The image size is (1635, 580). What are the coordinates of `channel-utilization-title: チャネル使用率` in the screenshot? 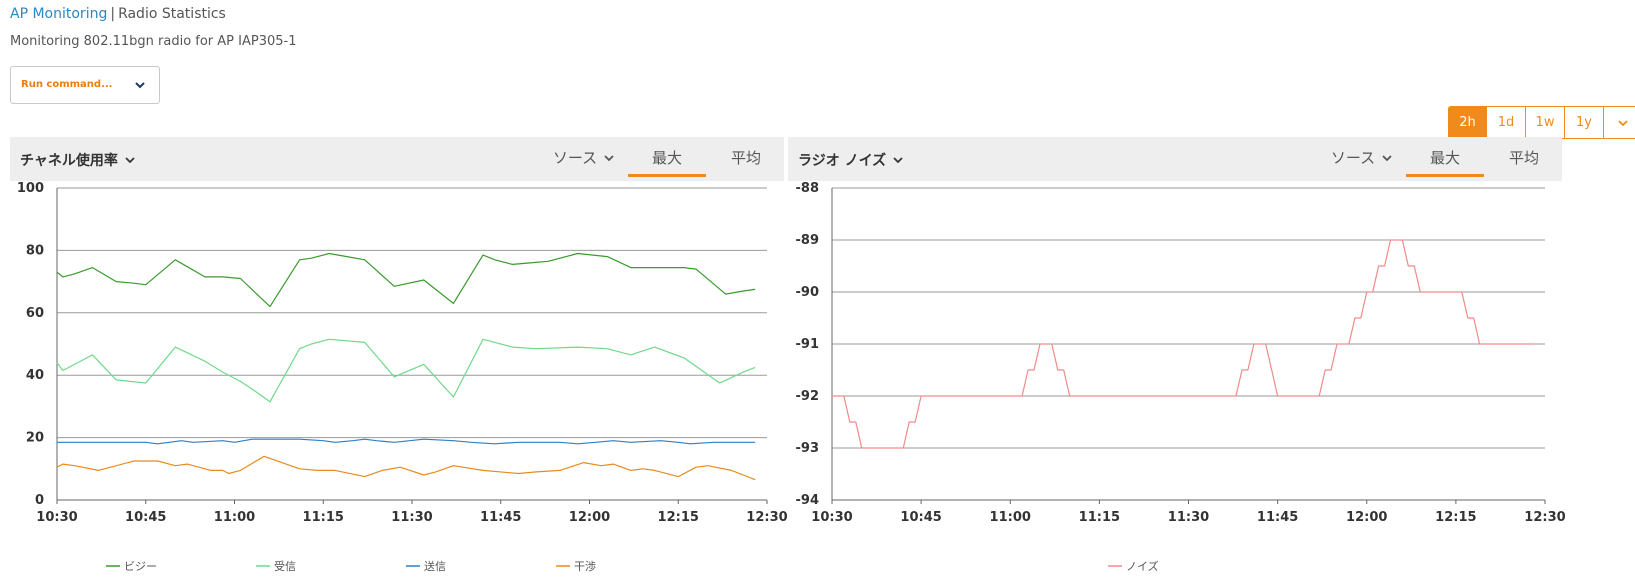 It's located at (69, 161).